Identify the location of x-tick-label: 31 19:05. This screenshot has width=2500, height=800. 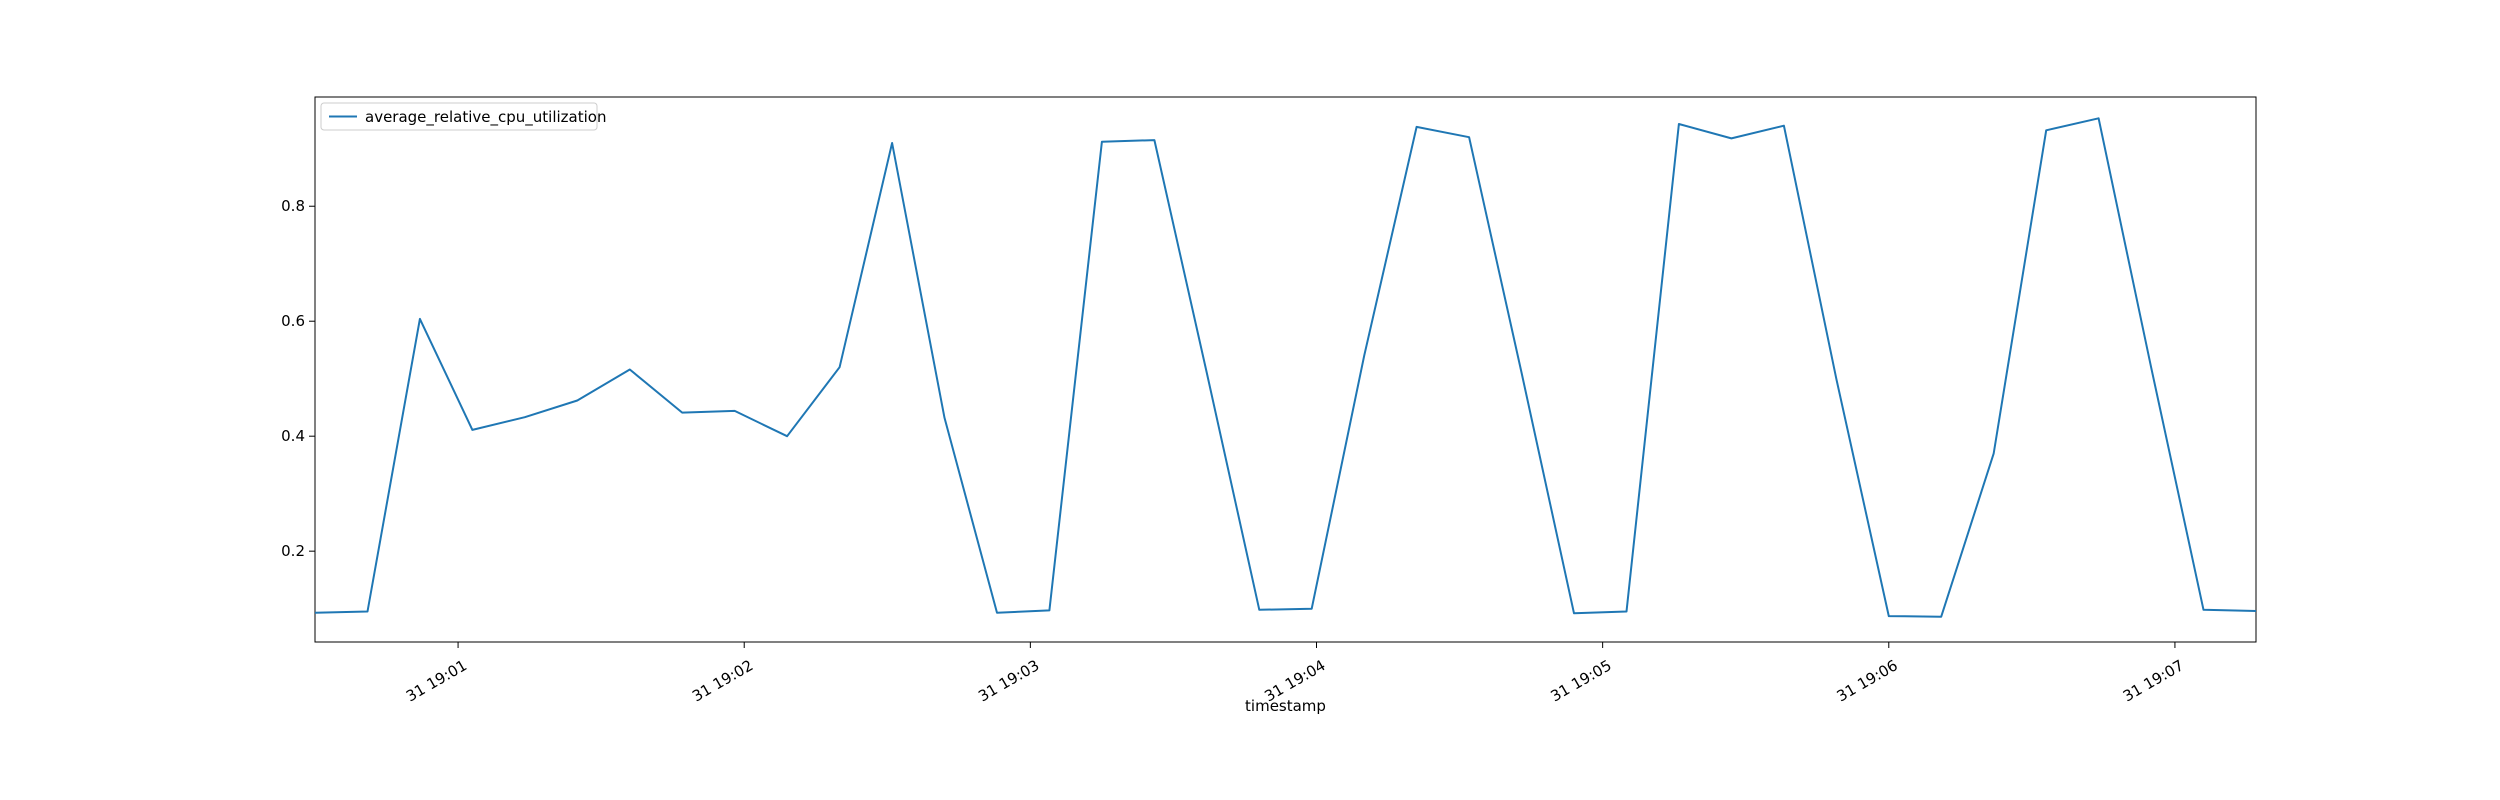
(1581, 680).